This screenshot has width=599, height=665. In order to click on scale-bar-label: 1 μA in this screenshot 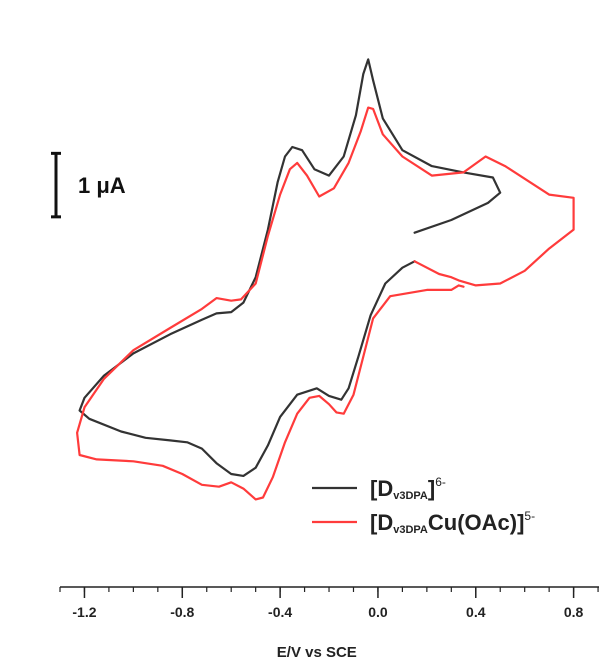, I will do `click(102, 185)`.